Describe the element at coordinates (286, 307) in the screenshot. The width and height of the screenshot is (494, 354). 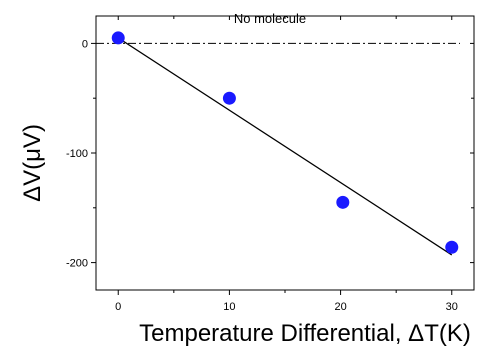
I see `x-axis-tick-labels: 0 10 20 30` at that location.